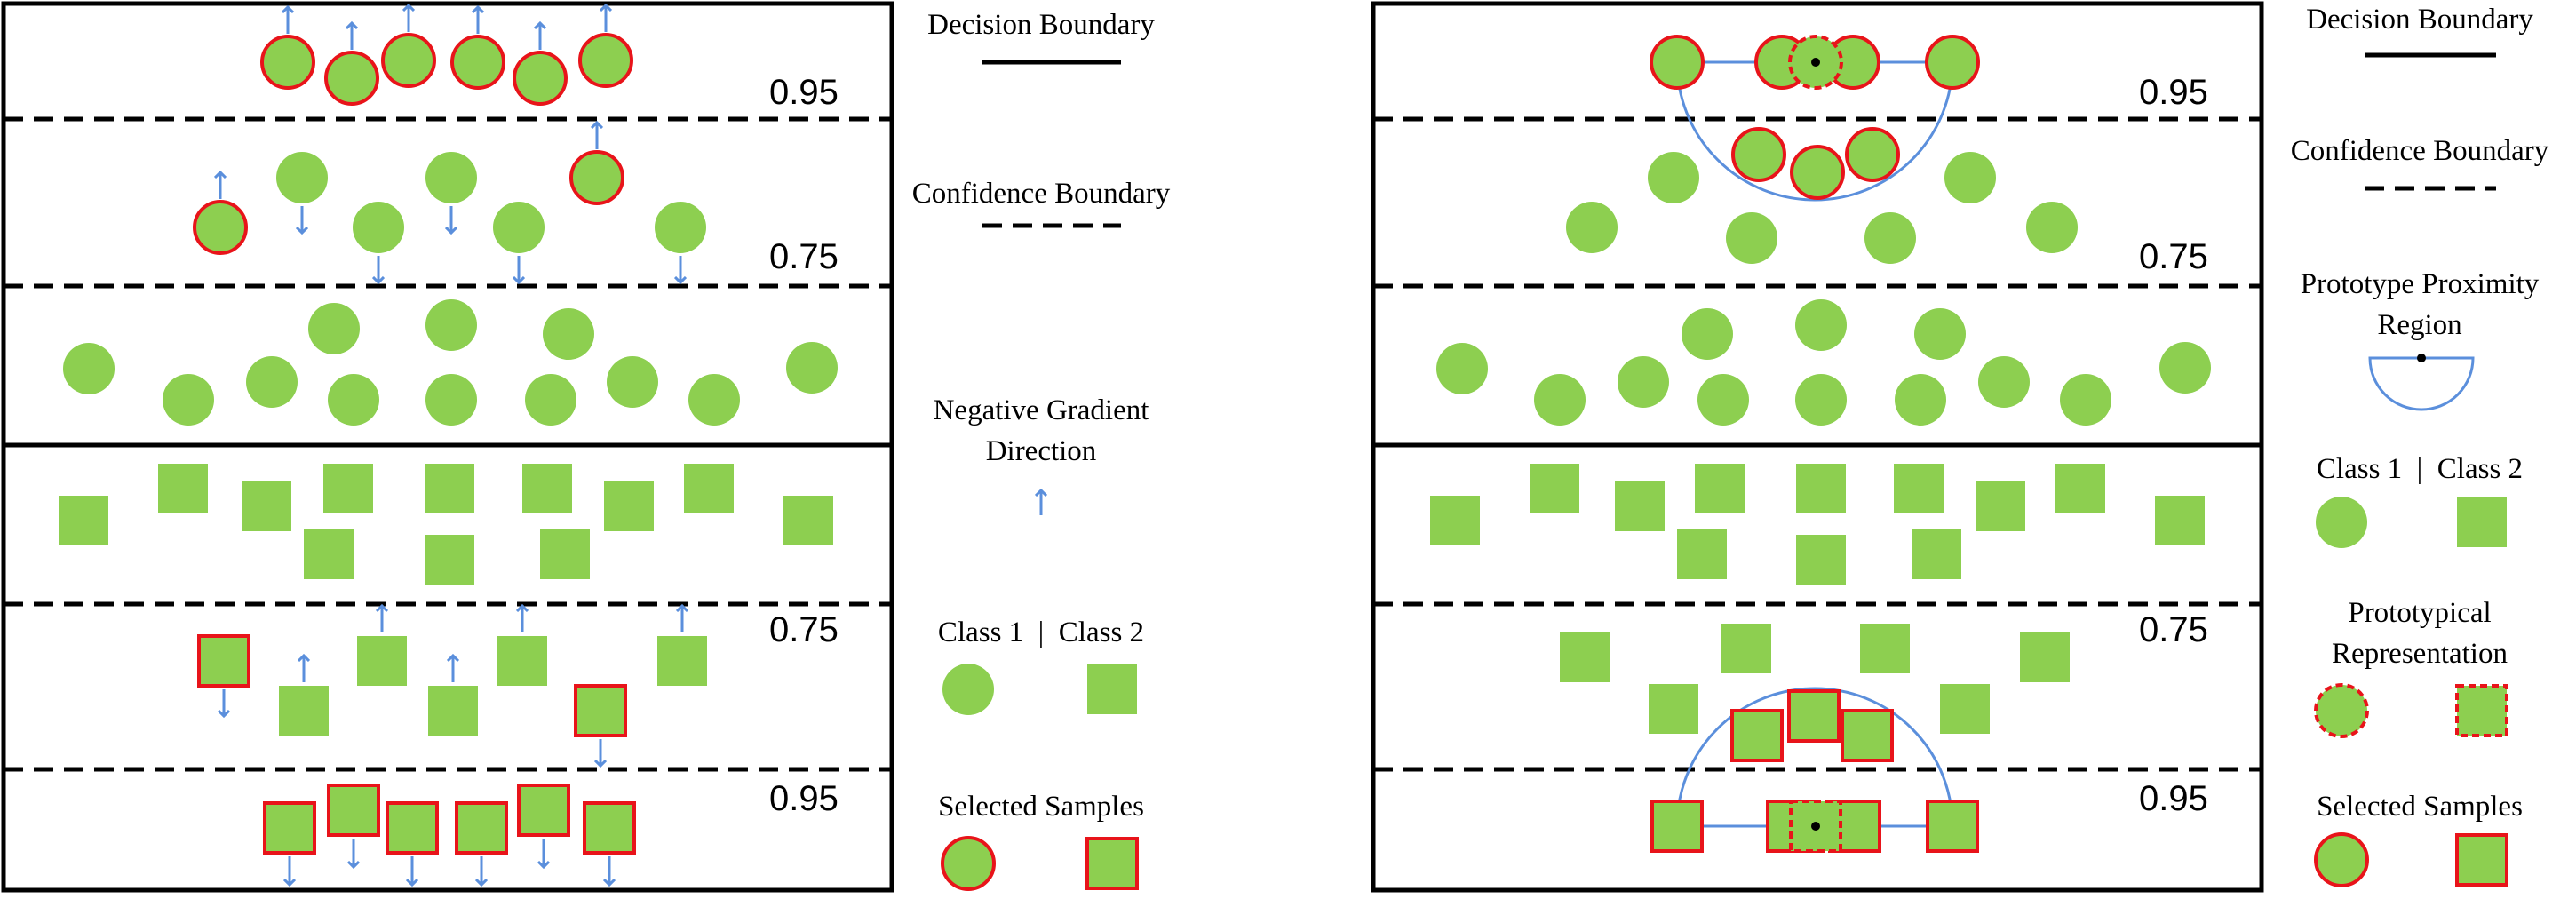  Describe the element at coordinates (2420, 284) in the screenshot. I see `right-legend-proximity-label-1: Prototype Proximity` at that location.